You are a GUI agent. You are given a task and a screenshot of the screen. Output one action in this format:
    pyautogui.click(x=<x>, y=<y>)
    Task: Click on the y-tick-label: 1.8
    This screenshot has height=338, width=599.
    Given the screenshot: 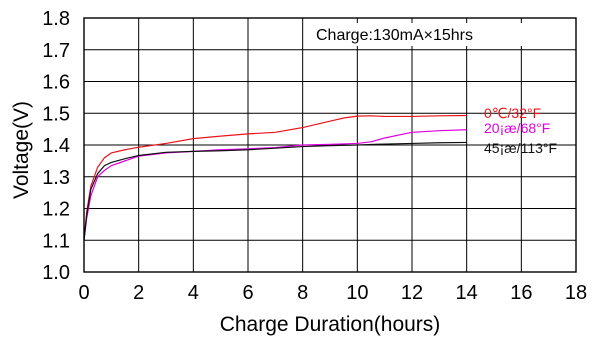 What is the action you would take?
    pyautogui.click(x=56, y=19)
    